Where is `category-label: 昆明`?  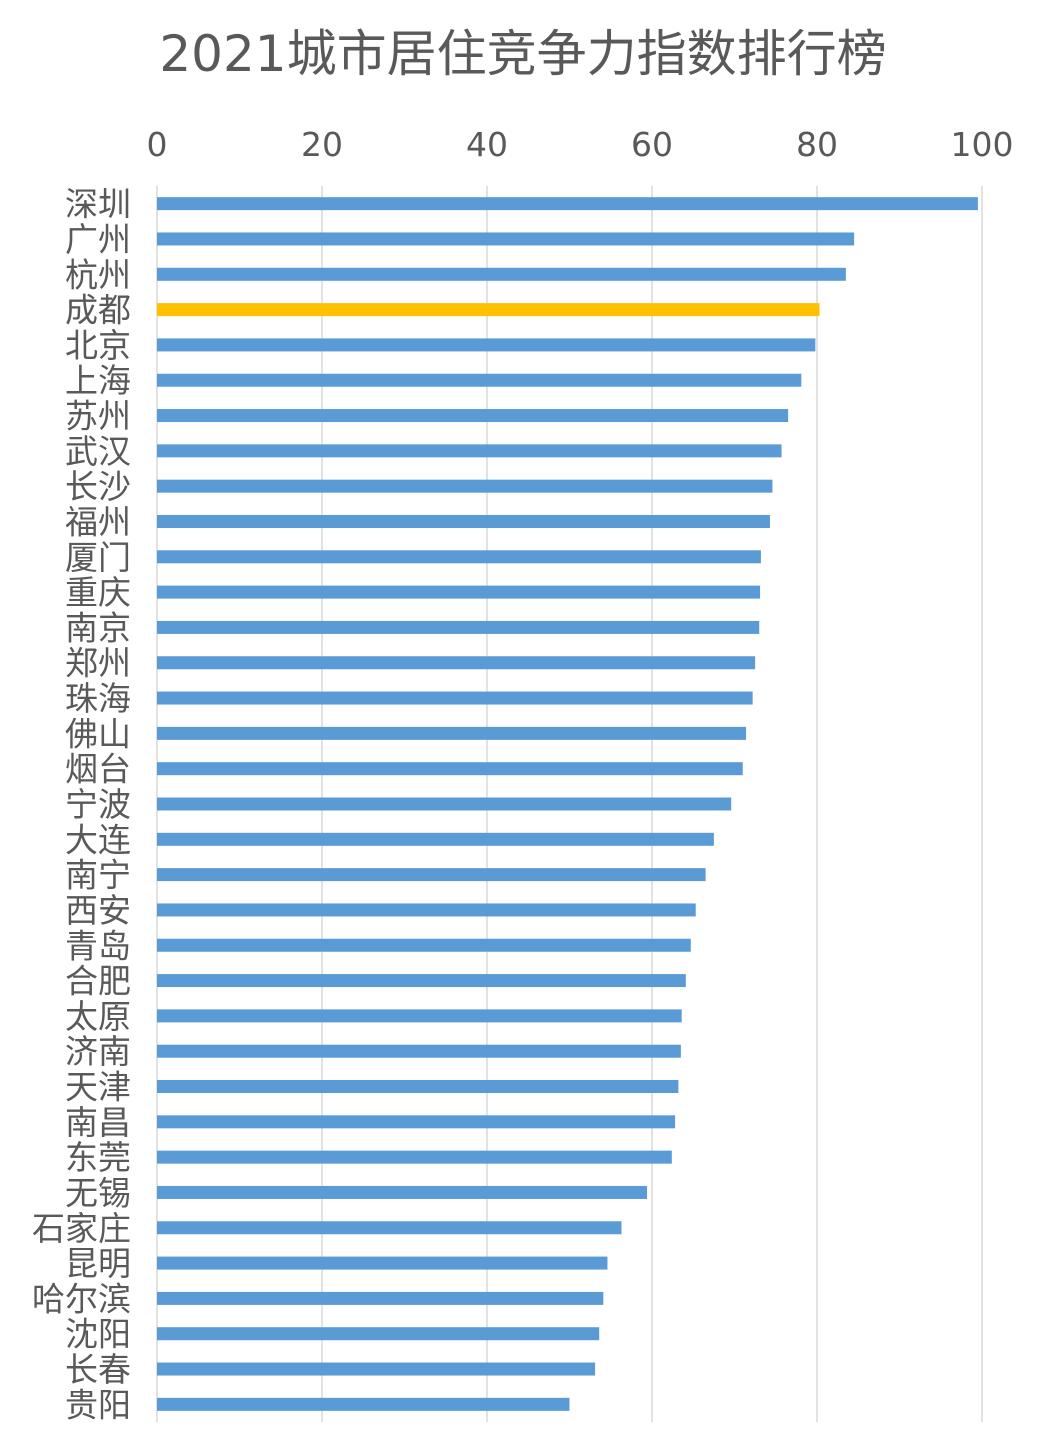
category-label: 昆明 is located at coordinates (98, 1263).